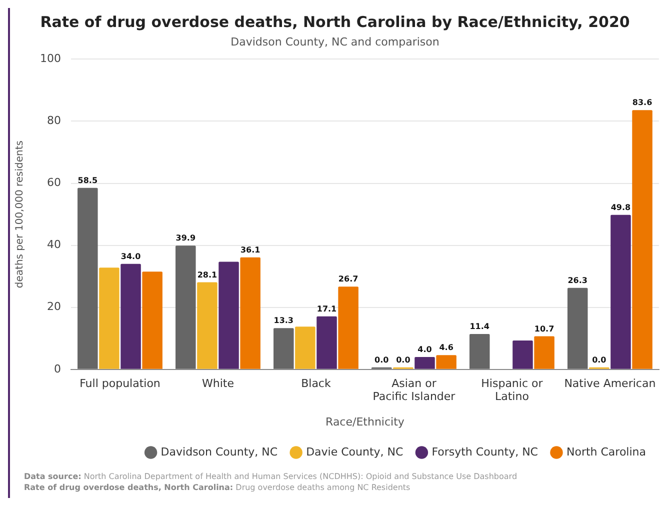  What do you see at coordinates (348, 279) in the screenshot?
I see `data-label: 26.7` at bounding box center [348, 279].